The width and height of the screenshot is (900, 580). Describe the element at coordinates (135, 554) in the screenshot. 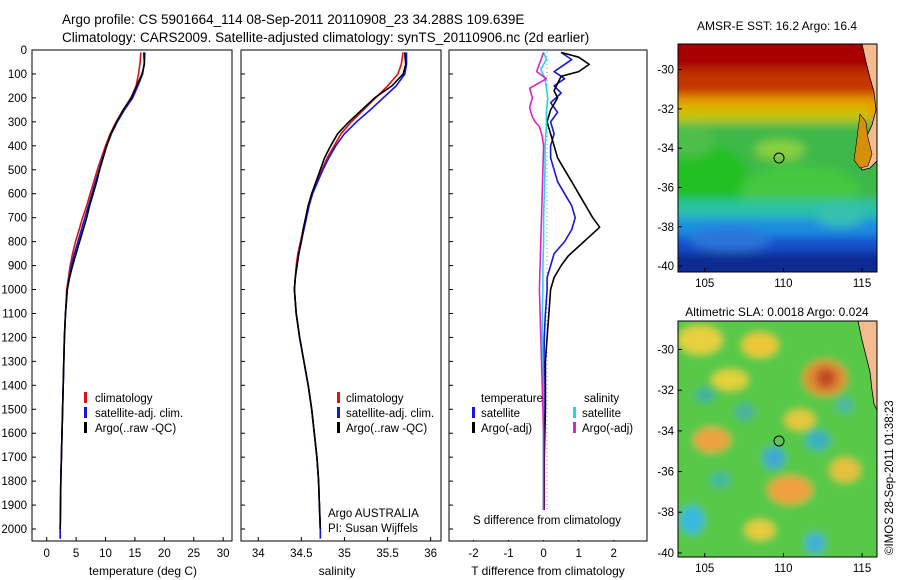

I see `x-tick-label: 15` at that location.